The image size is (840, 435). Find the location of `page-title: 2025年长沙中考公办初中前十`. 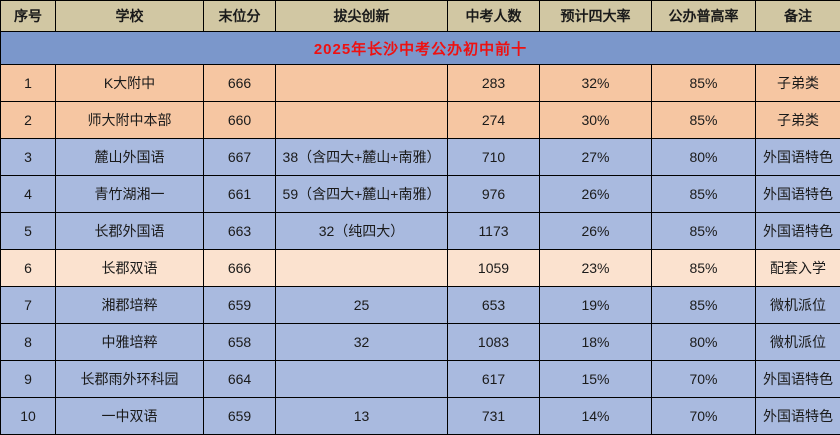

page-title: 2025年长沙中考公办初中前十 is located at coordinates (420, 48).